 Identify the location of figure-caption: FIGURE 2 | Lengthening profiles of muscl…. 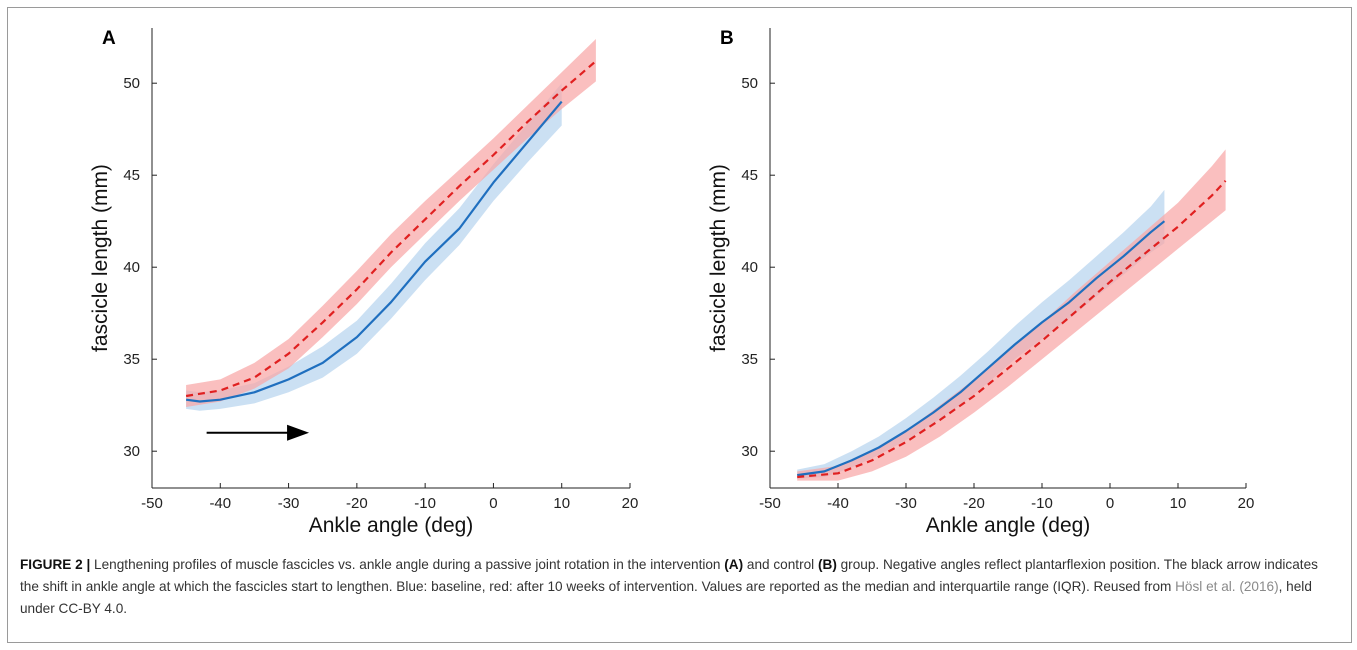
(680, 587).